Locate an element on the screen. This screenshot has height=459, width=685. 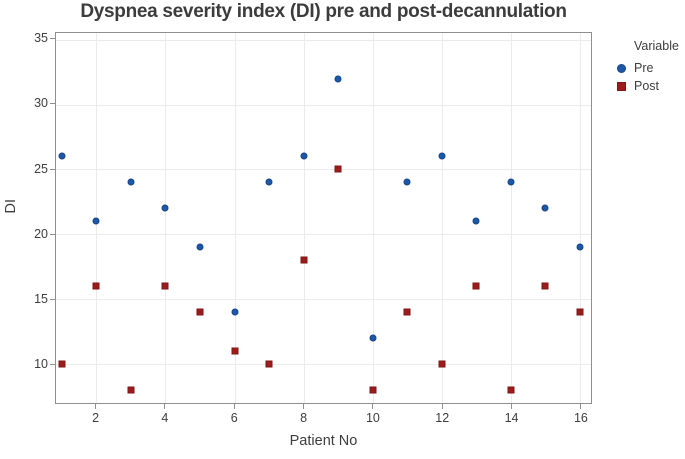
x-tick-label: 16 is located at coordinates (580, 418).